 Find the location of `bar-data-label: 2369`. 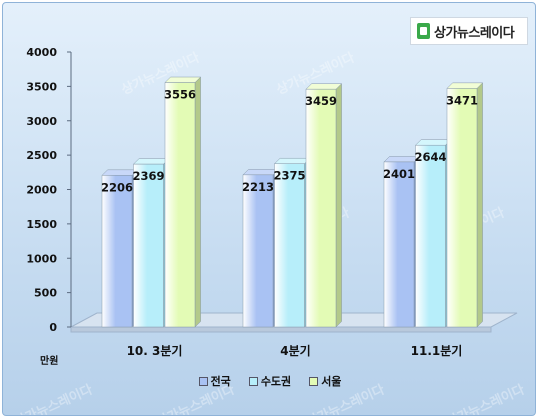

bar-data-label: 2369 is located at coordinates (148, 176).